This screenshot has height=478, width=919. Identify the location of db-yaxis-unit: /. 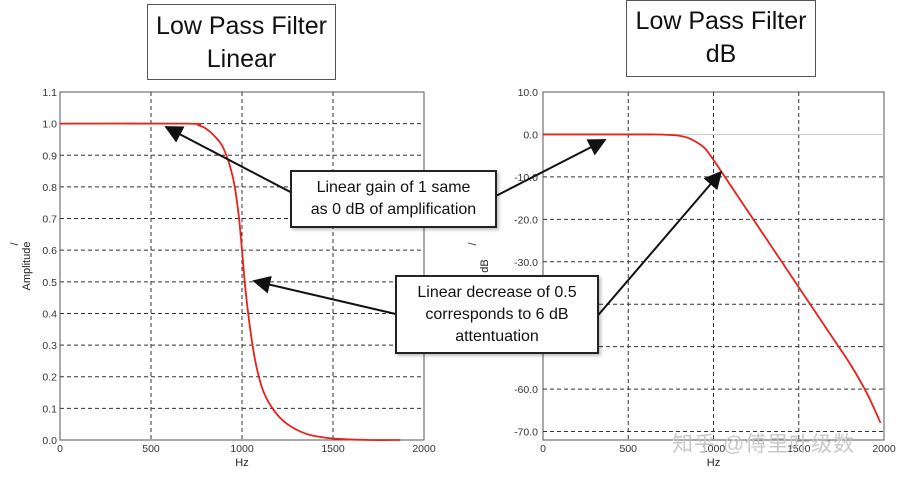
(473, 244).